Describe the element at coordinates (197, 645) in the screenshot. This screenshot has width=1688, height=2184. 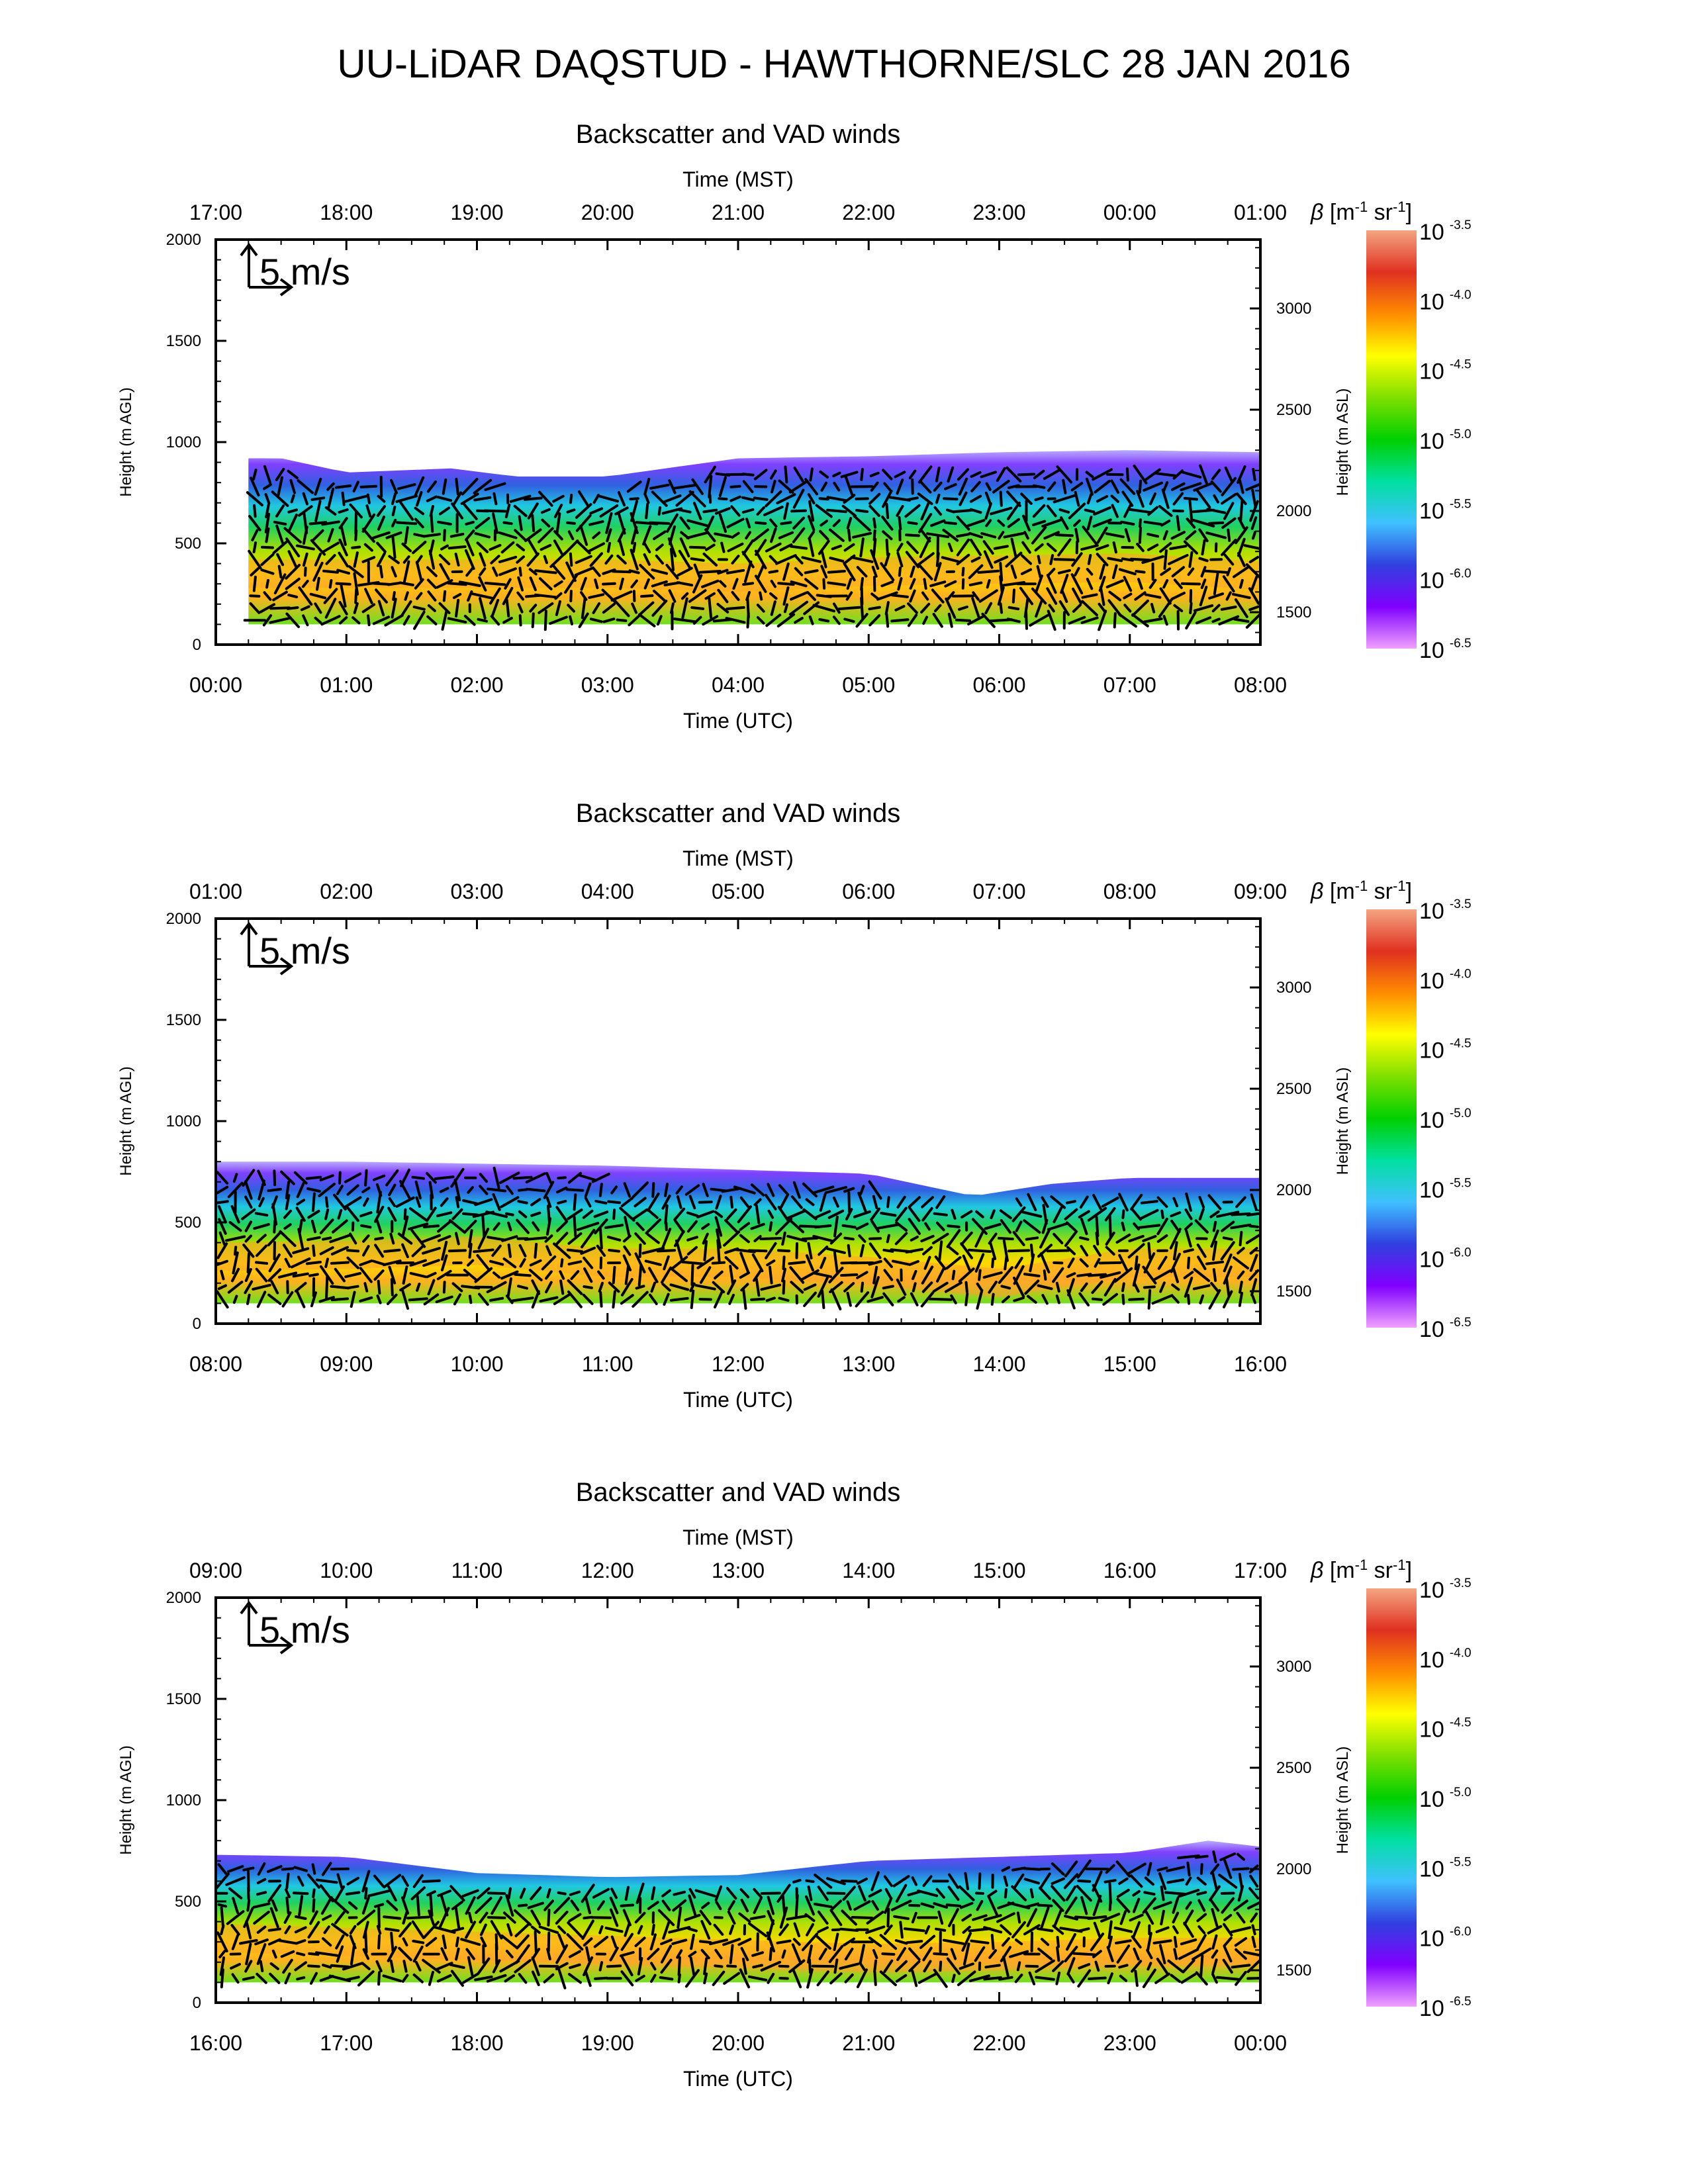
I see `y-tick-label: 0` at that location.